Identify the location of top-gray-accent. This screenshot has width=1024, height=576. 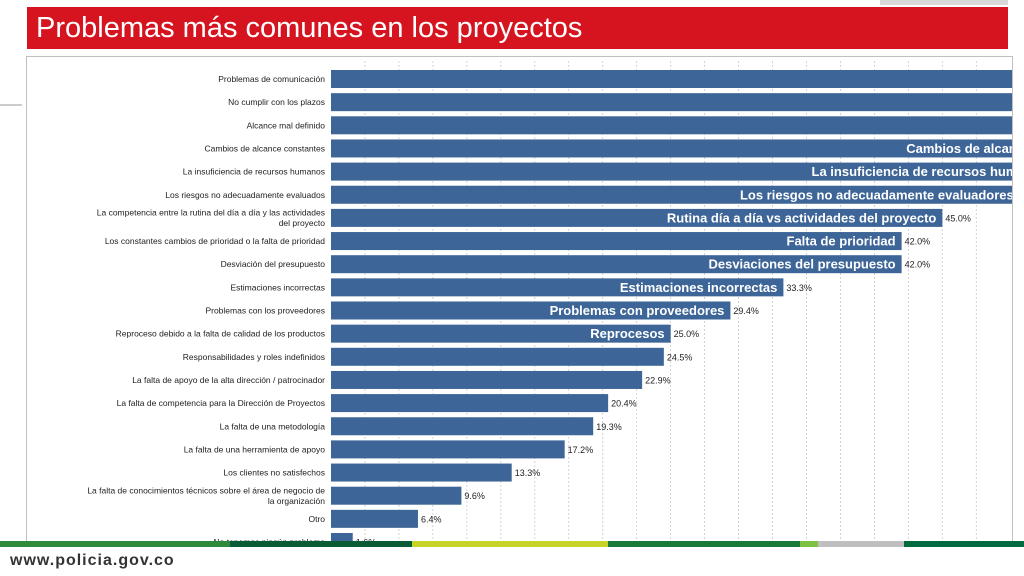
(944, 2).